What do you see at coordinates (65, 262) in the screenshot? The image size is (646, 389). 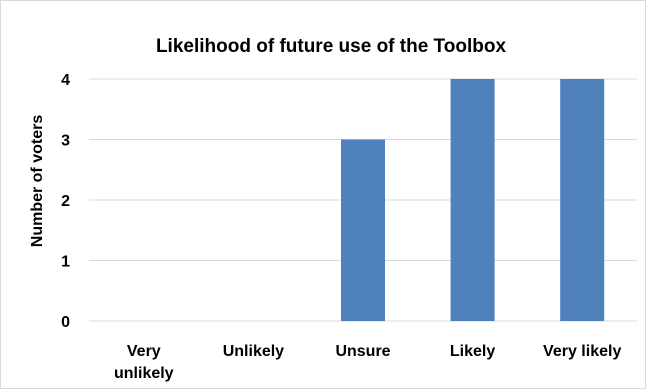 I see `y-tick-label: 1` at bounding box center [65, 262].